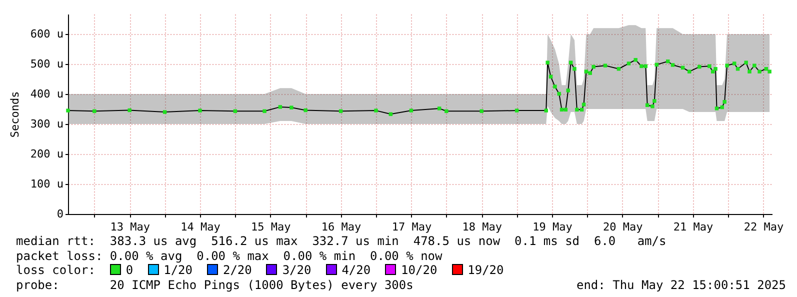 This screenshot has height=297, width=797. I want to click on y-axis-title: Seconds, so click(15, 114).